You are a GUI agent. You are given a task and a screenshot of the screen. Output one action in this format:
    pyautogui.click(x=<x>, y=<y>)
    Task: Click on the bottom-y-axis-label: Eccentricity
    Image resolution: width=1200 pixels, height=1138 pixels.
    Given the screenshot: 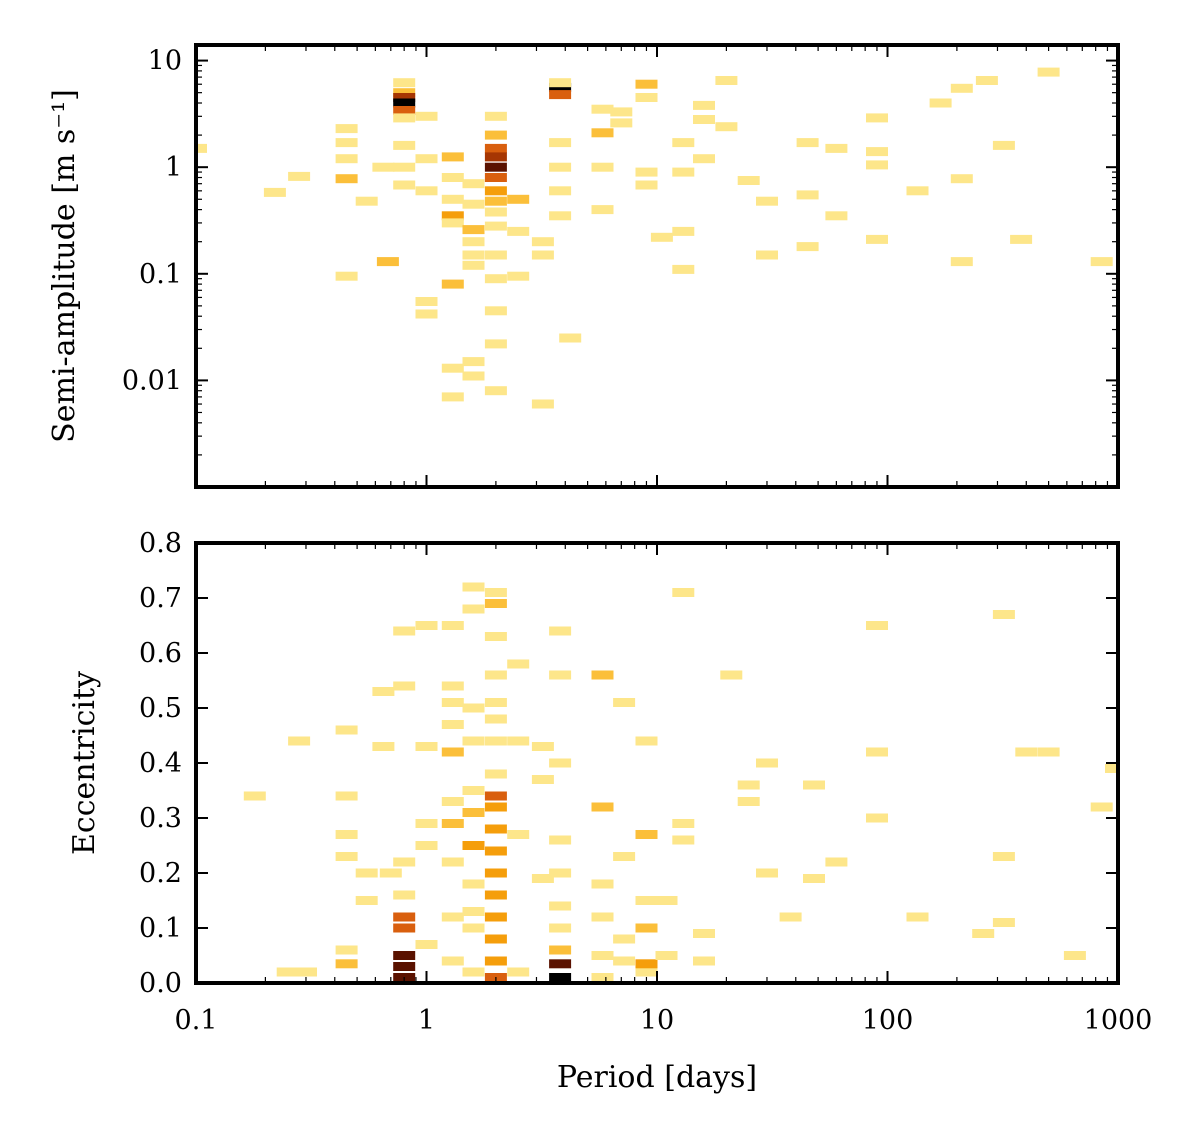 What is the action you would take?
    pyautogui.click(x=84, y=763)
    